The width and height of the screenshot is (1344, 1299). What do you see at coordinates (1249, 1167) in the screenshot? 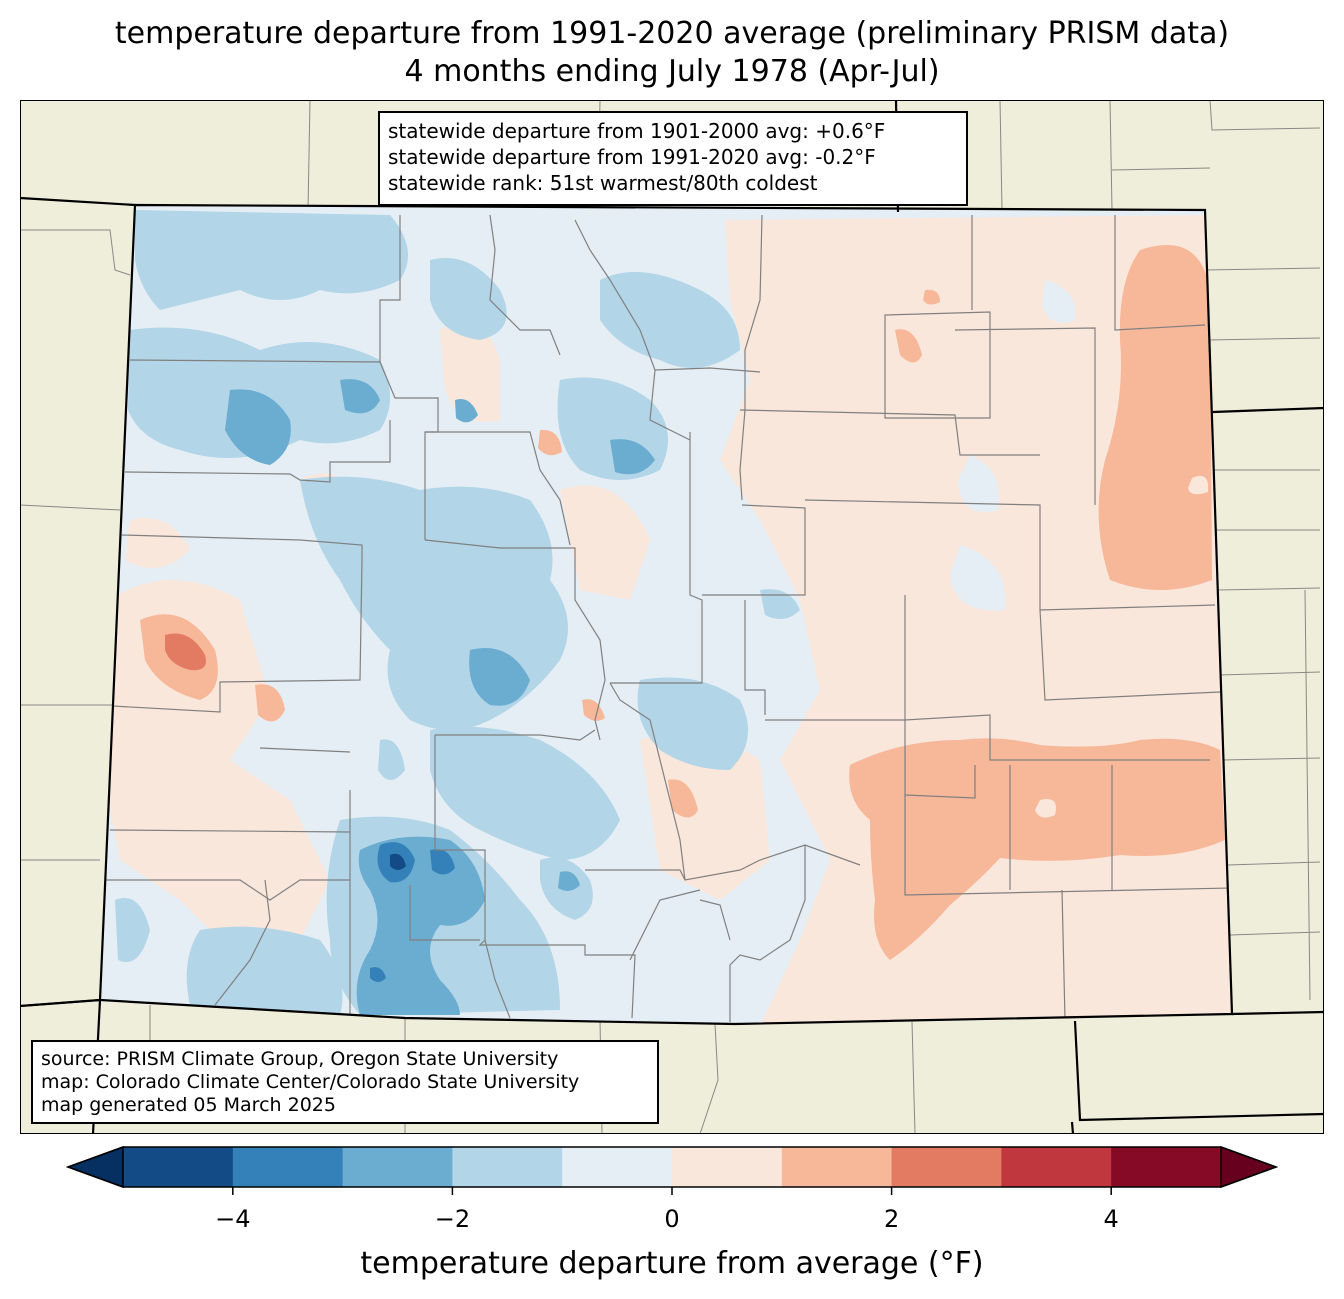
I see `colorbar-over-arrow` at bounding box center [1249, 1167].